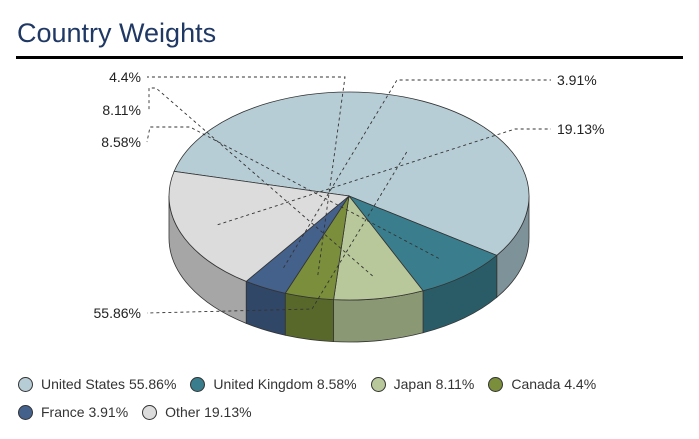 This screenshot has width=699, height=439. What do you see at coordinates (259, 226) in the screenshot?
I see `pie-slice-other` at bounding box center [259, 226].